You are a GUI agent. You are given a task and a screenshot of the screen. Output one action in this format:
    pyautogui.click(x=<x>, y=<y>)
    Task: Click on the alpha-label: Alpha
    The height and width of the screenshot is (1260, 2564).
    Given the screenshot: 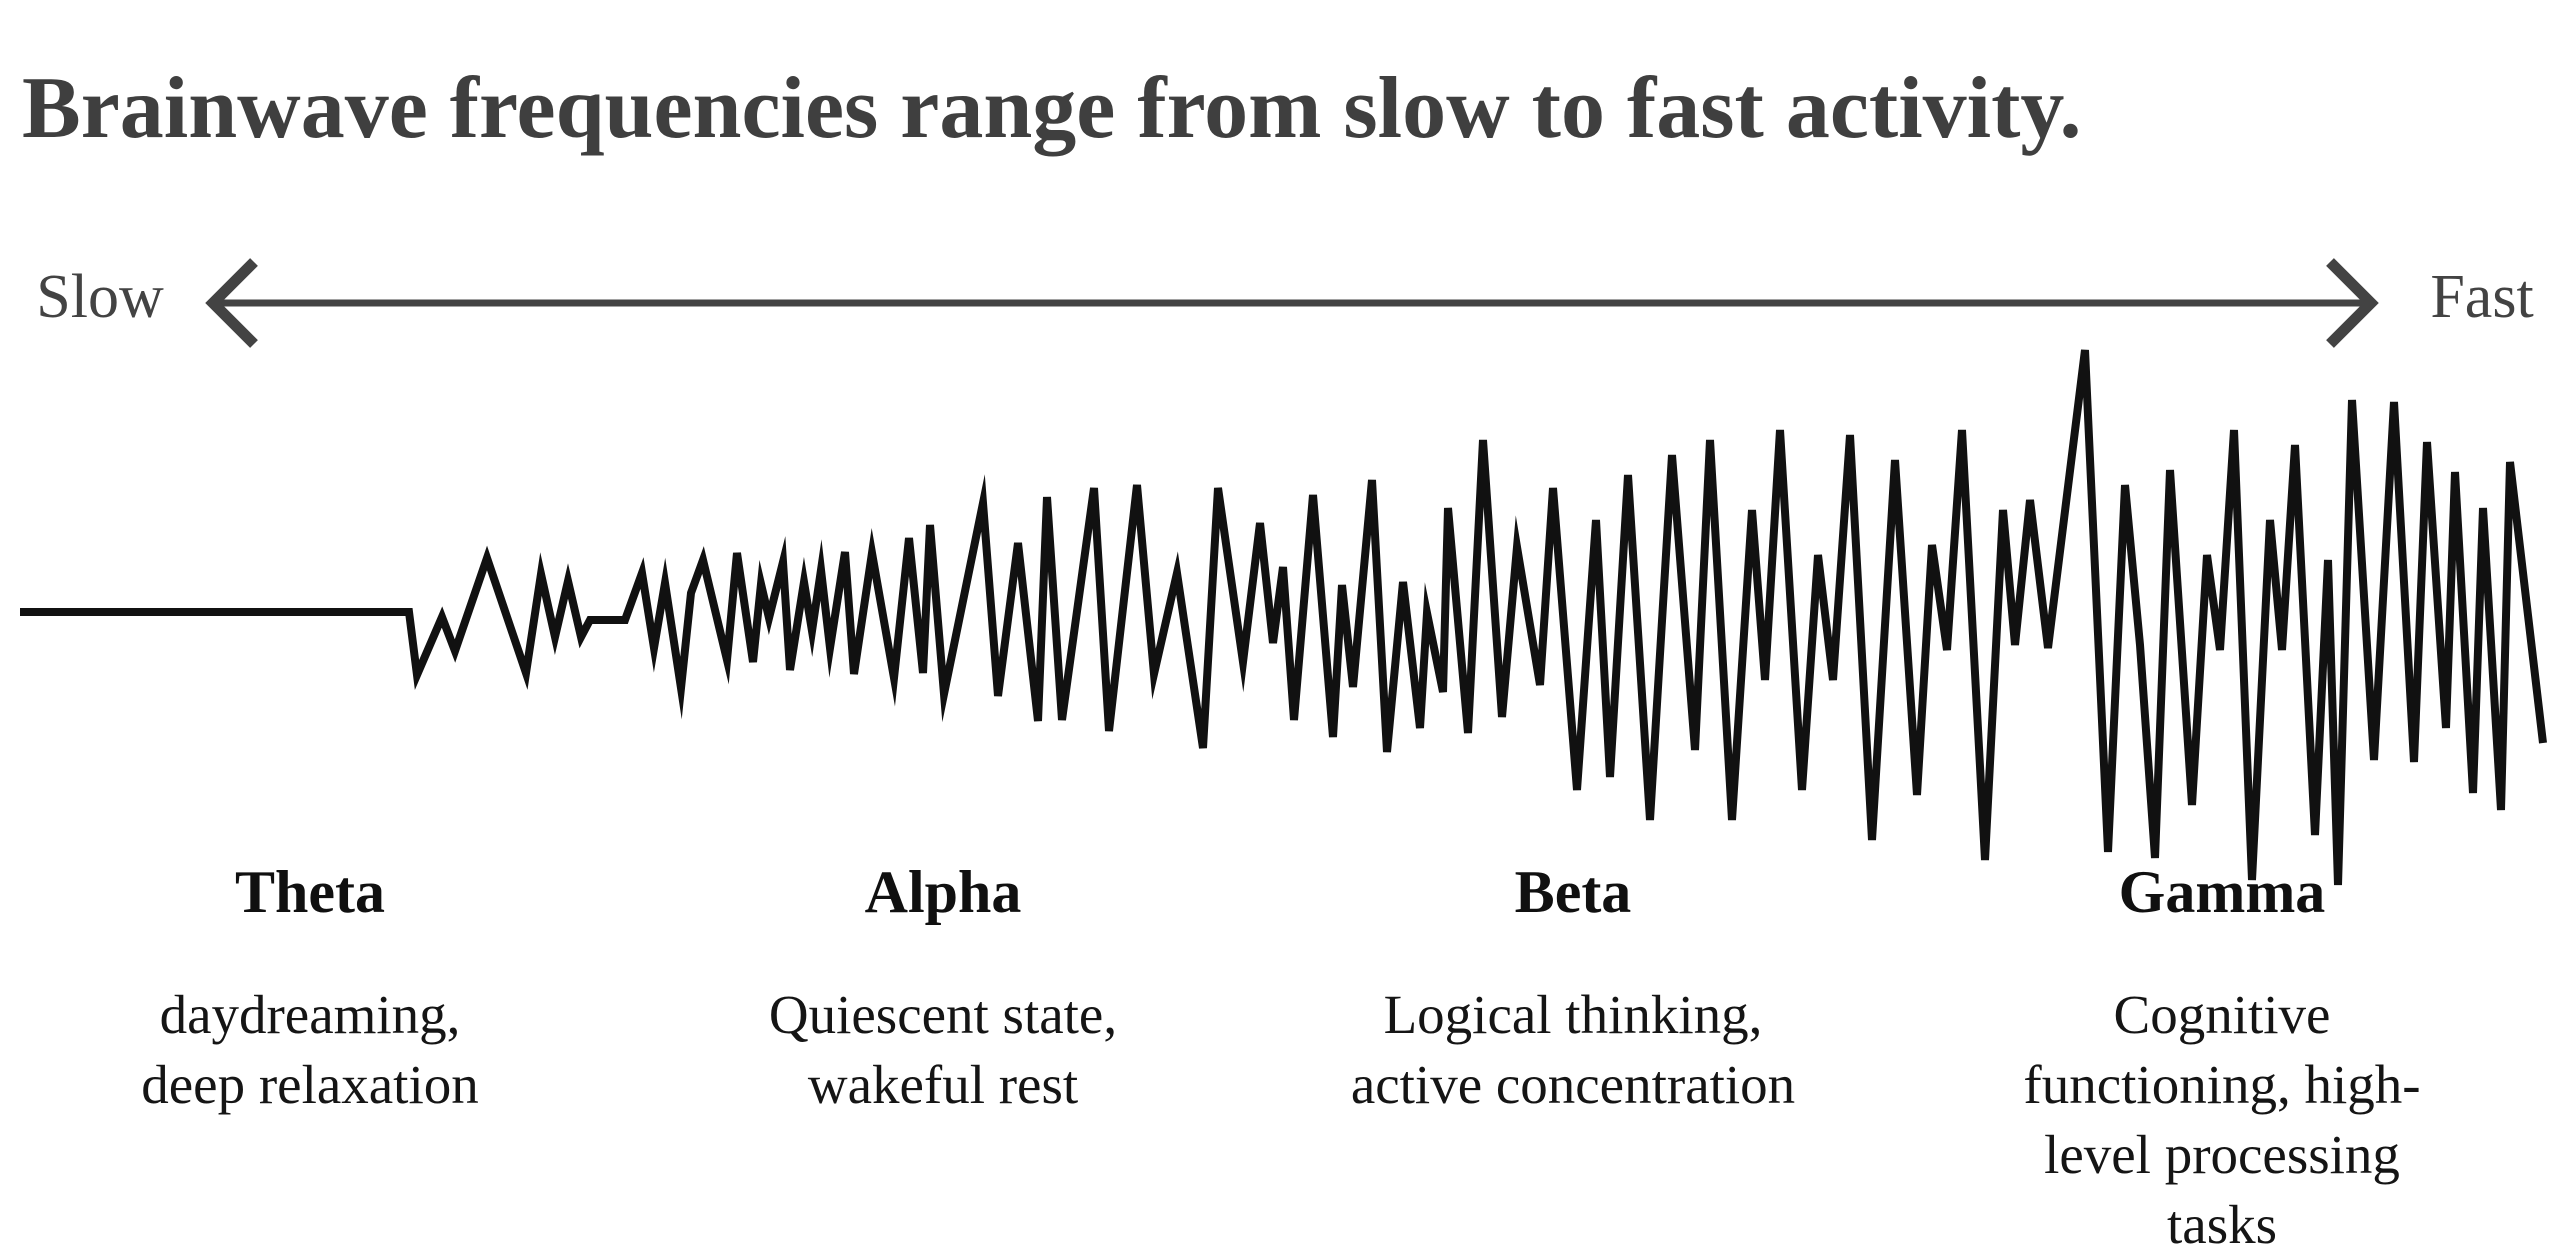 What is the action you would take?
    pyautogui.click(x=943, y=892)
    